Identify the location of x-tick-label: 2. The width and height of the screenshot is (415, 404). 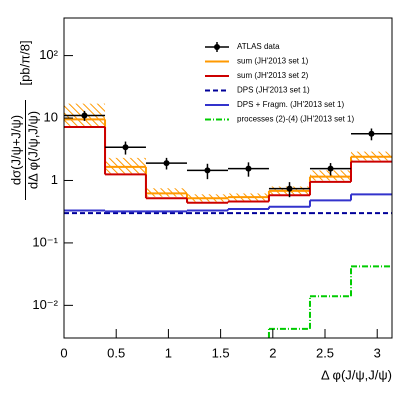
(272, 352).